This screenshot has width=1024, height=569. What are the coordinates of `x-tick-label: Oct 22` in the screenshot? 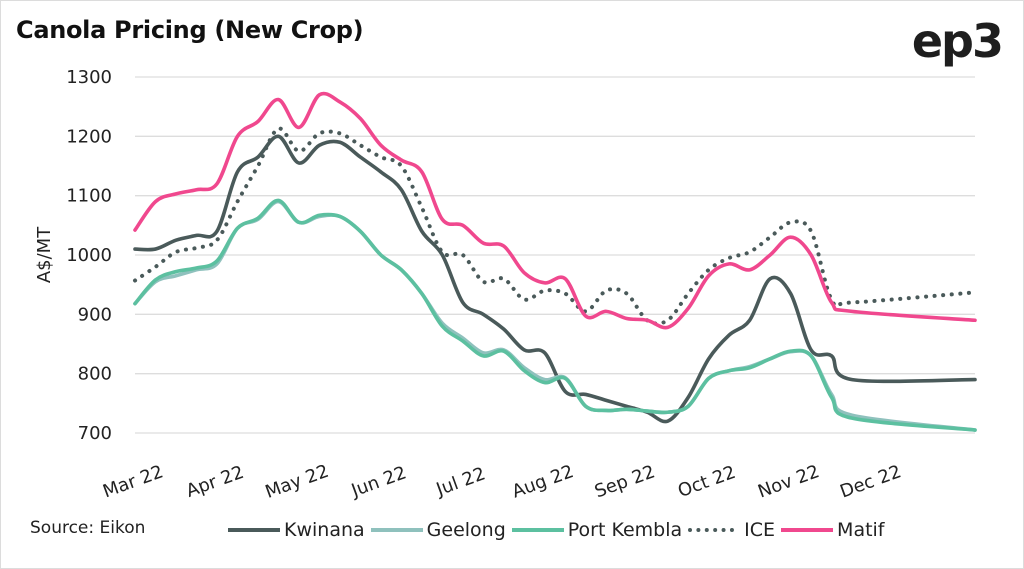 It's located at (706, 482).